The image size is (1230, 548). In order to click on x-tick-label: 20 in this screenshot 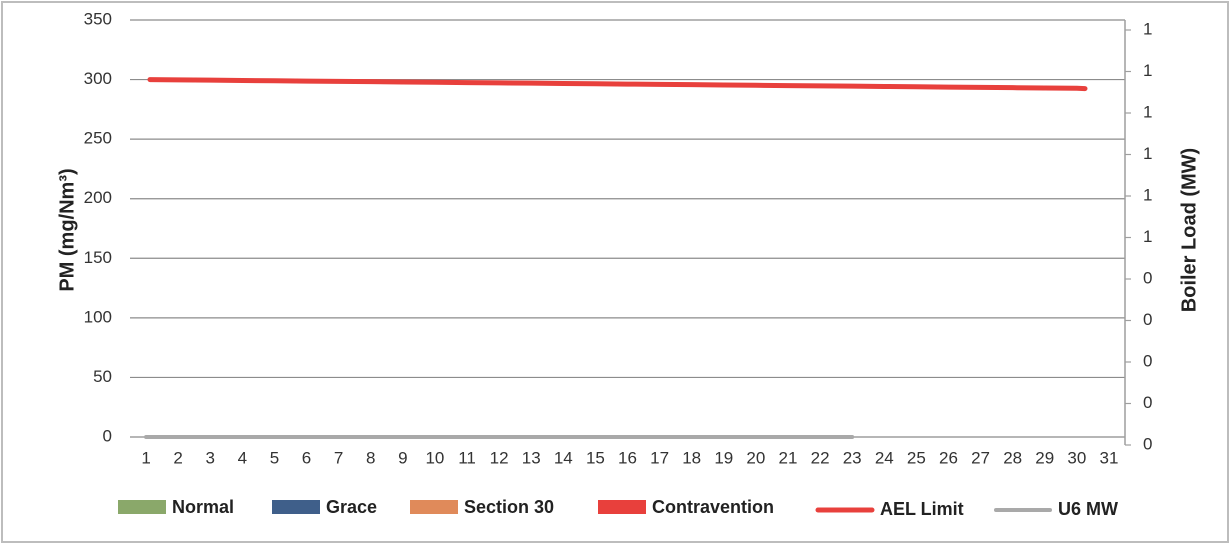, I will do `click(755, 457)`.